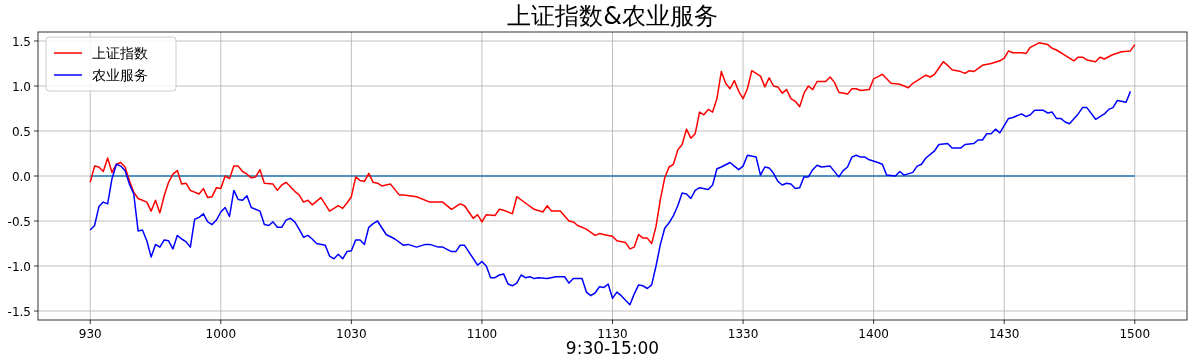  I want to click on x-tick-label: 930, so click(90, 334).